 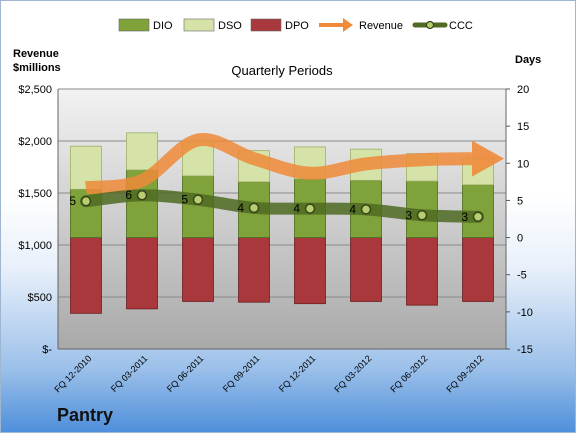 What do you see at coordinates (430, 25) in the screenshot?
I see `legend-marker-ccc` at bounding box center [430, 25].